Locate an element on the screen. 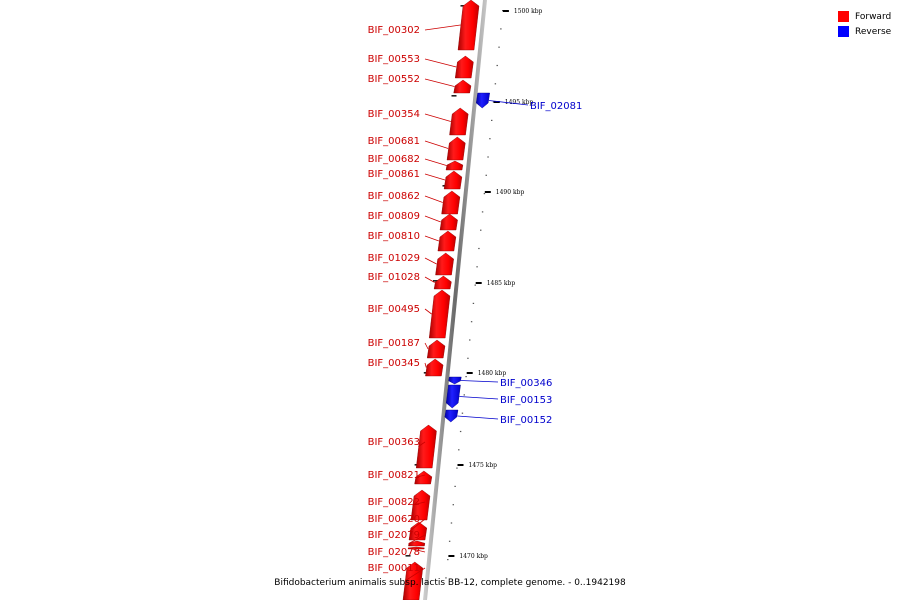  forward-gene-label: BIF_00354 is located at coordinates (394, 114).